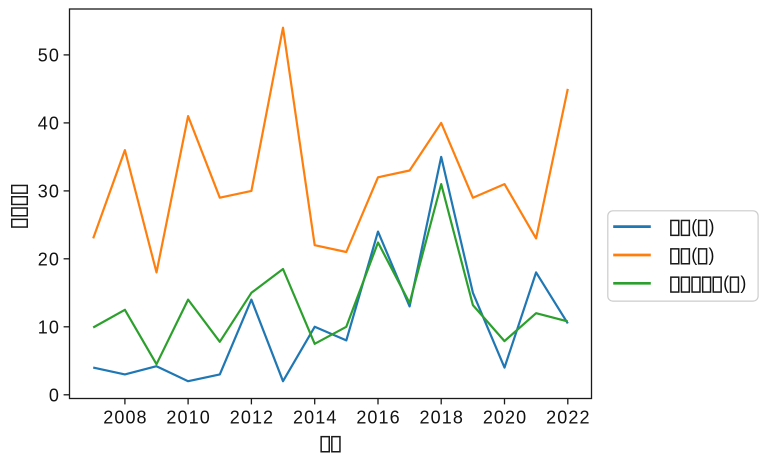 Image resolution: width=768 pixels, height=463 pixels. What do you see at coordinates (188, 417) in the screenshot?
I see `svg-text: 2010` at bounding box center [188, 417].